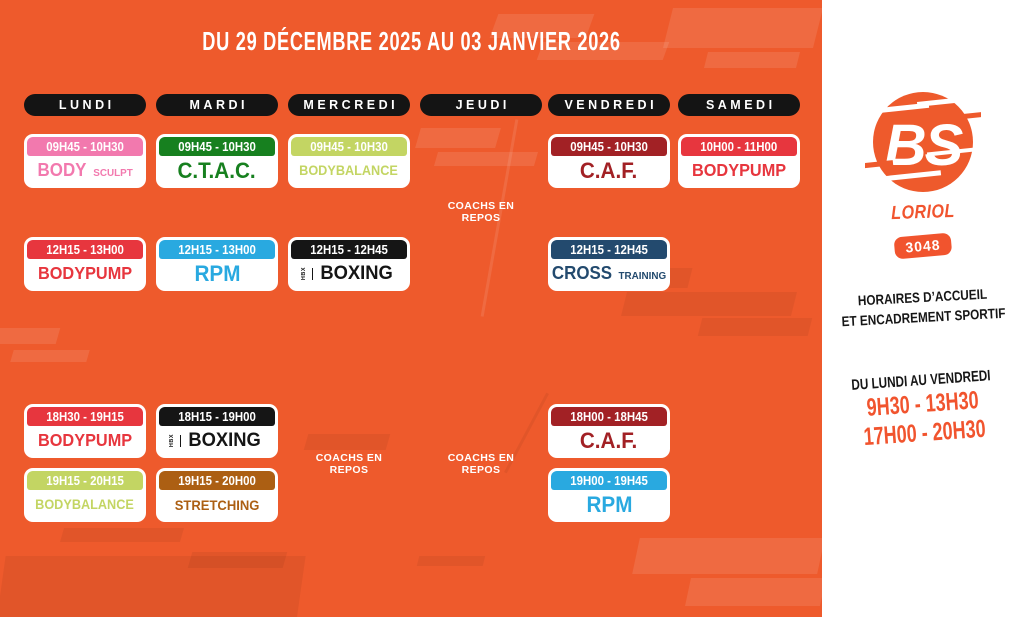 This screenshot has width=1024, height=617. I want to click on class-name: STRETCHING, so click(217, 504).